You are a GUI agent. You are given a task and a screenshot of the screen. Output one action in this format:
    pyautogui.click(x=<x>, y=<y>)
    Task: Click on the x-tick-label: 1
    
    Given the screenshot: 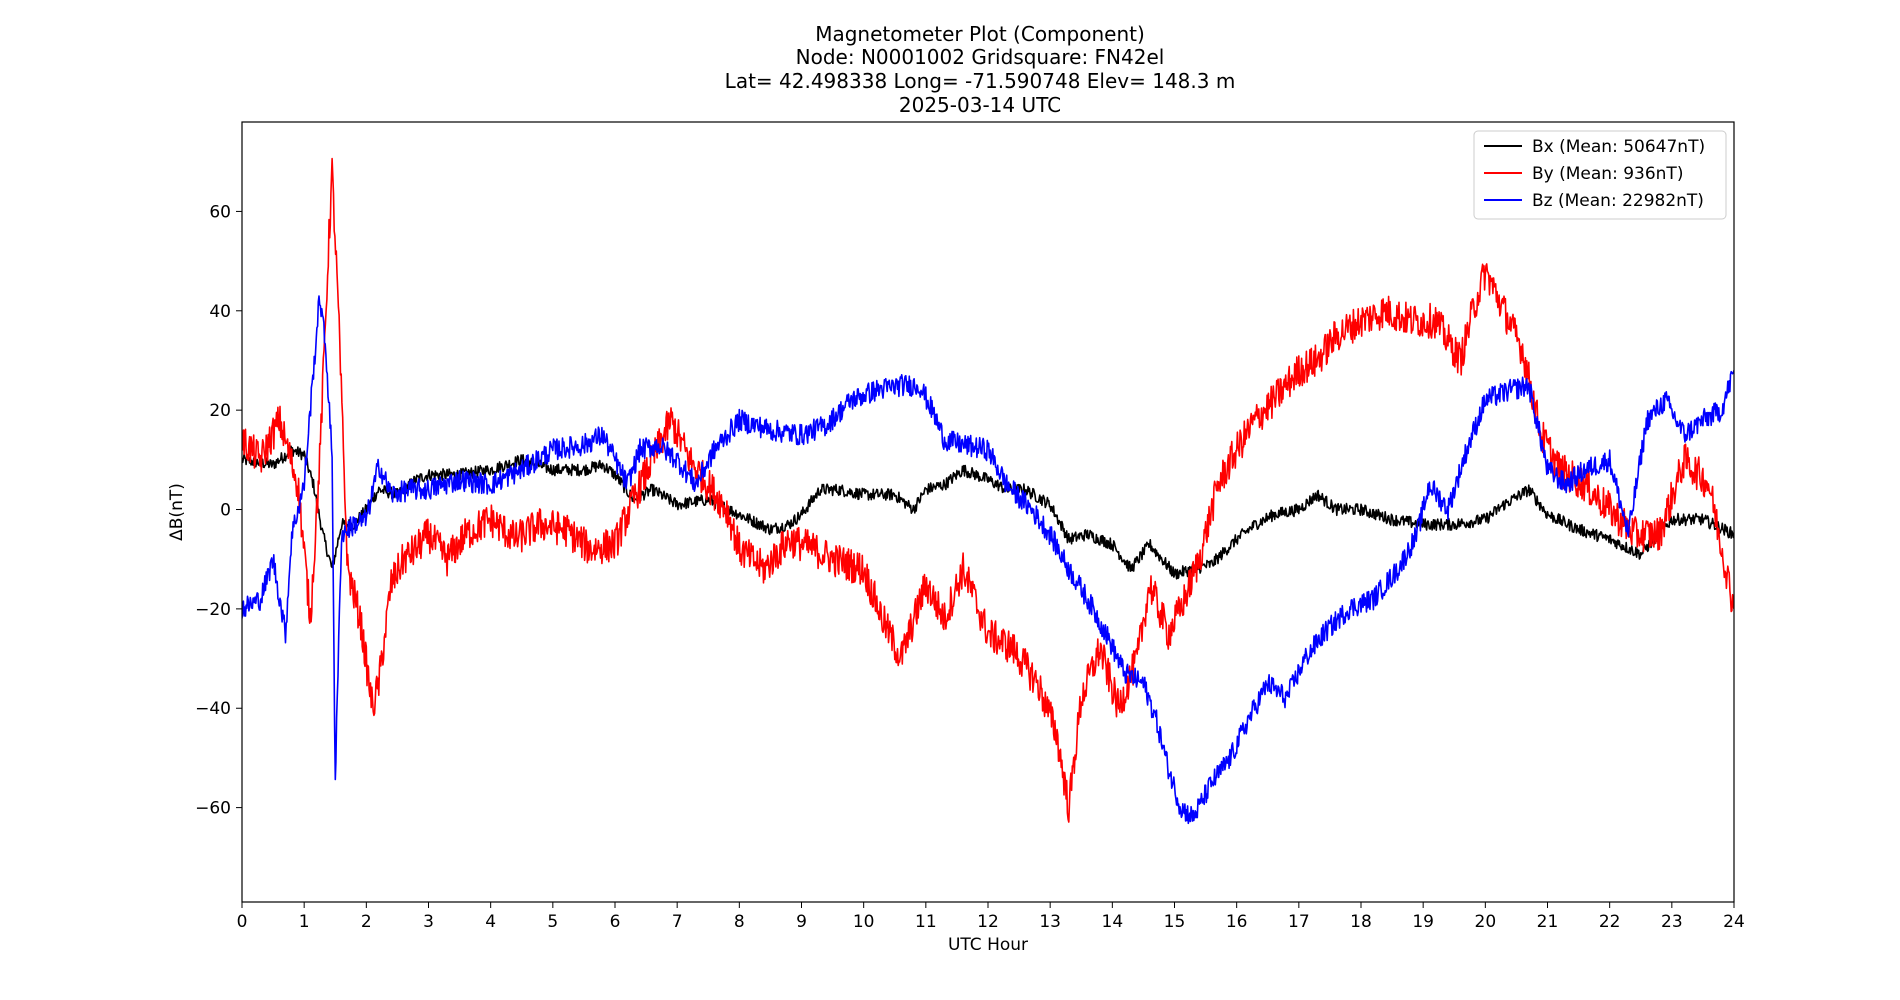 What is the action you would take?
    pyautogui.click(x=304, y=922)
    